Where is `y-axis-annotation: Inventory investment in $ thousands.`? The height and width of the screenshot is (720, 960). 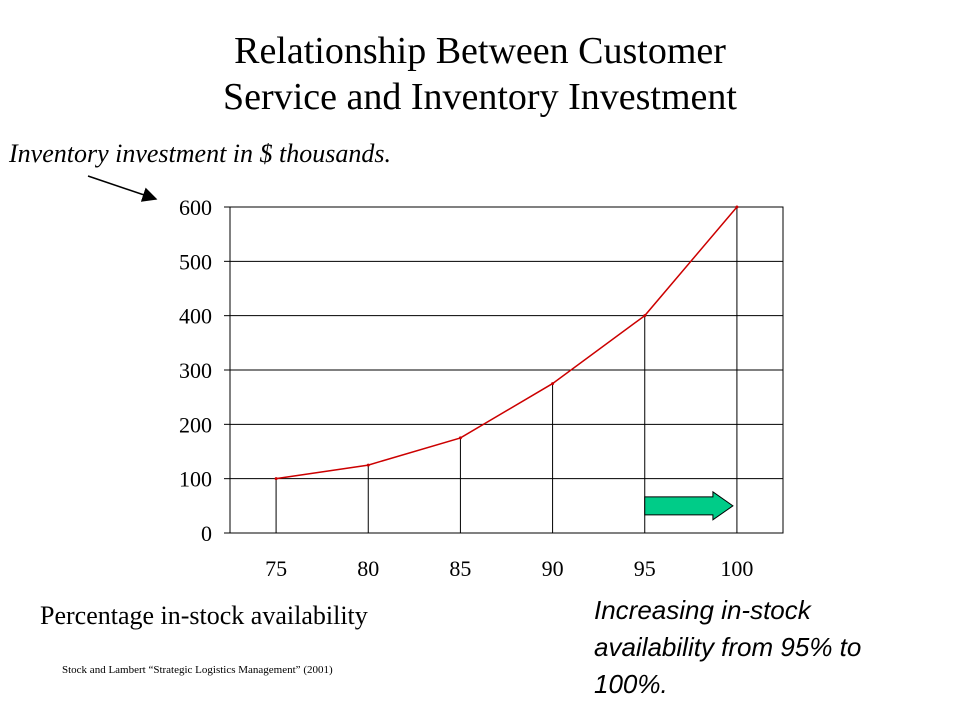
y-axis-annotation: Inventory investment in $ thousands. is located at coordinates (200, 153).